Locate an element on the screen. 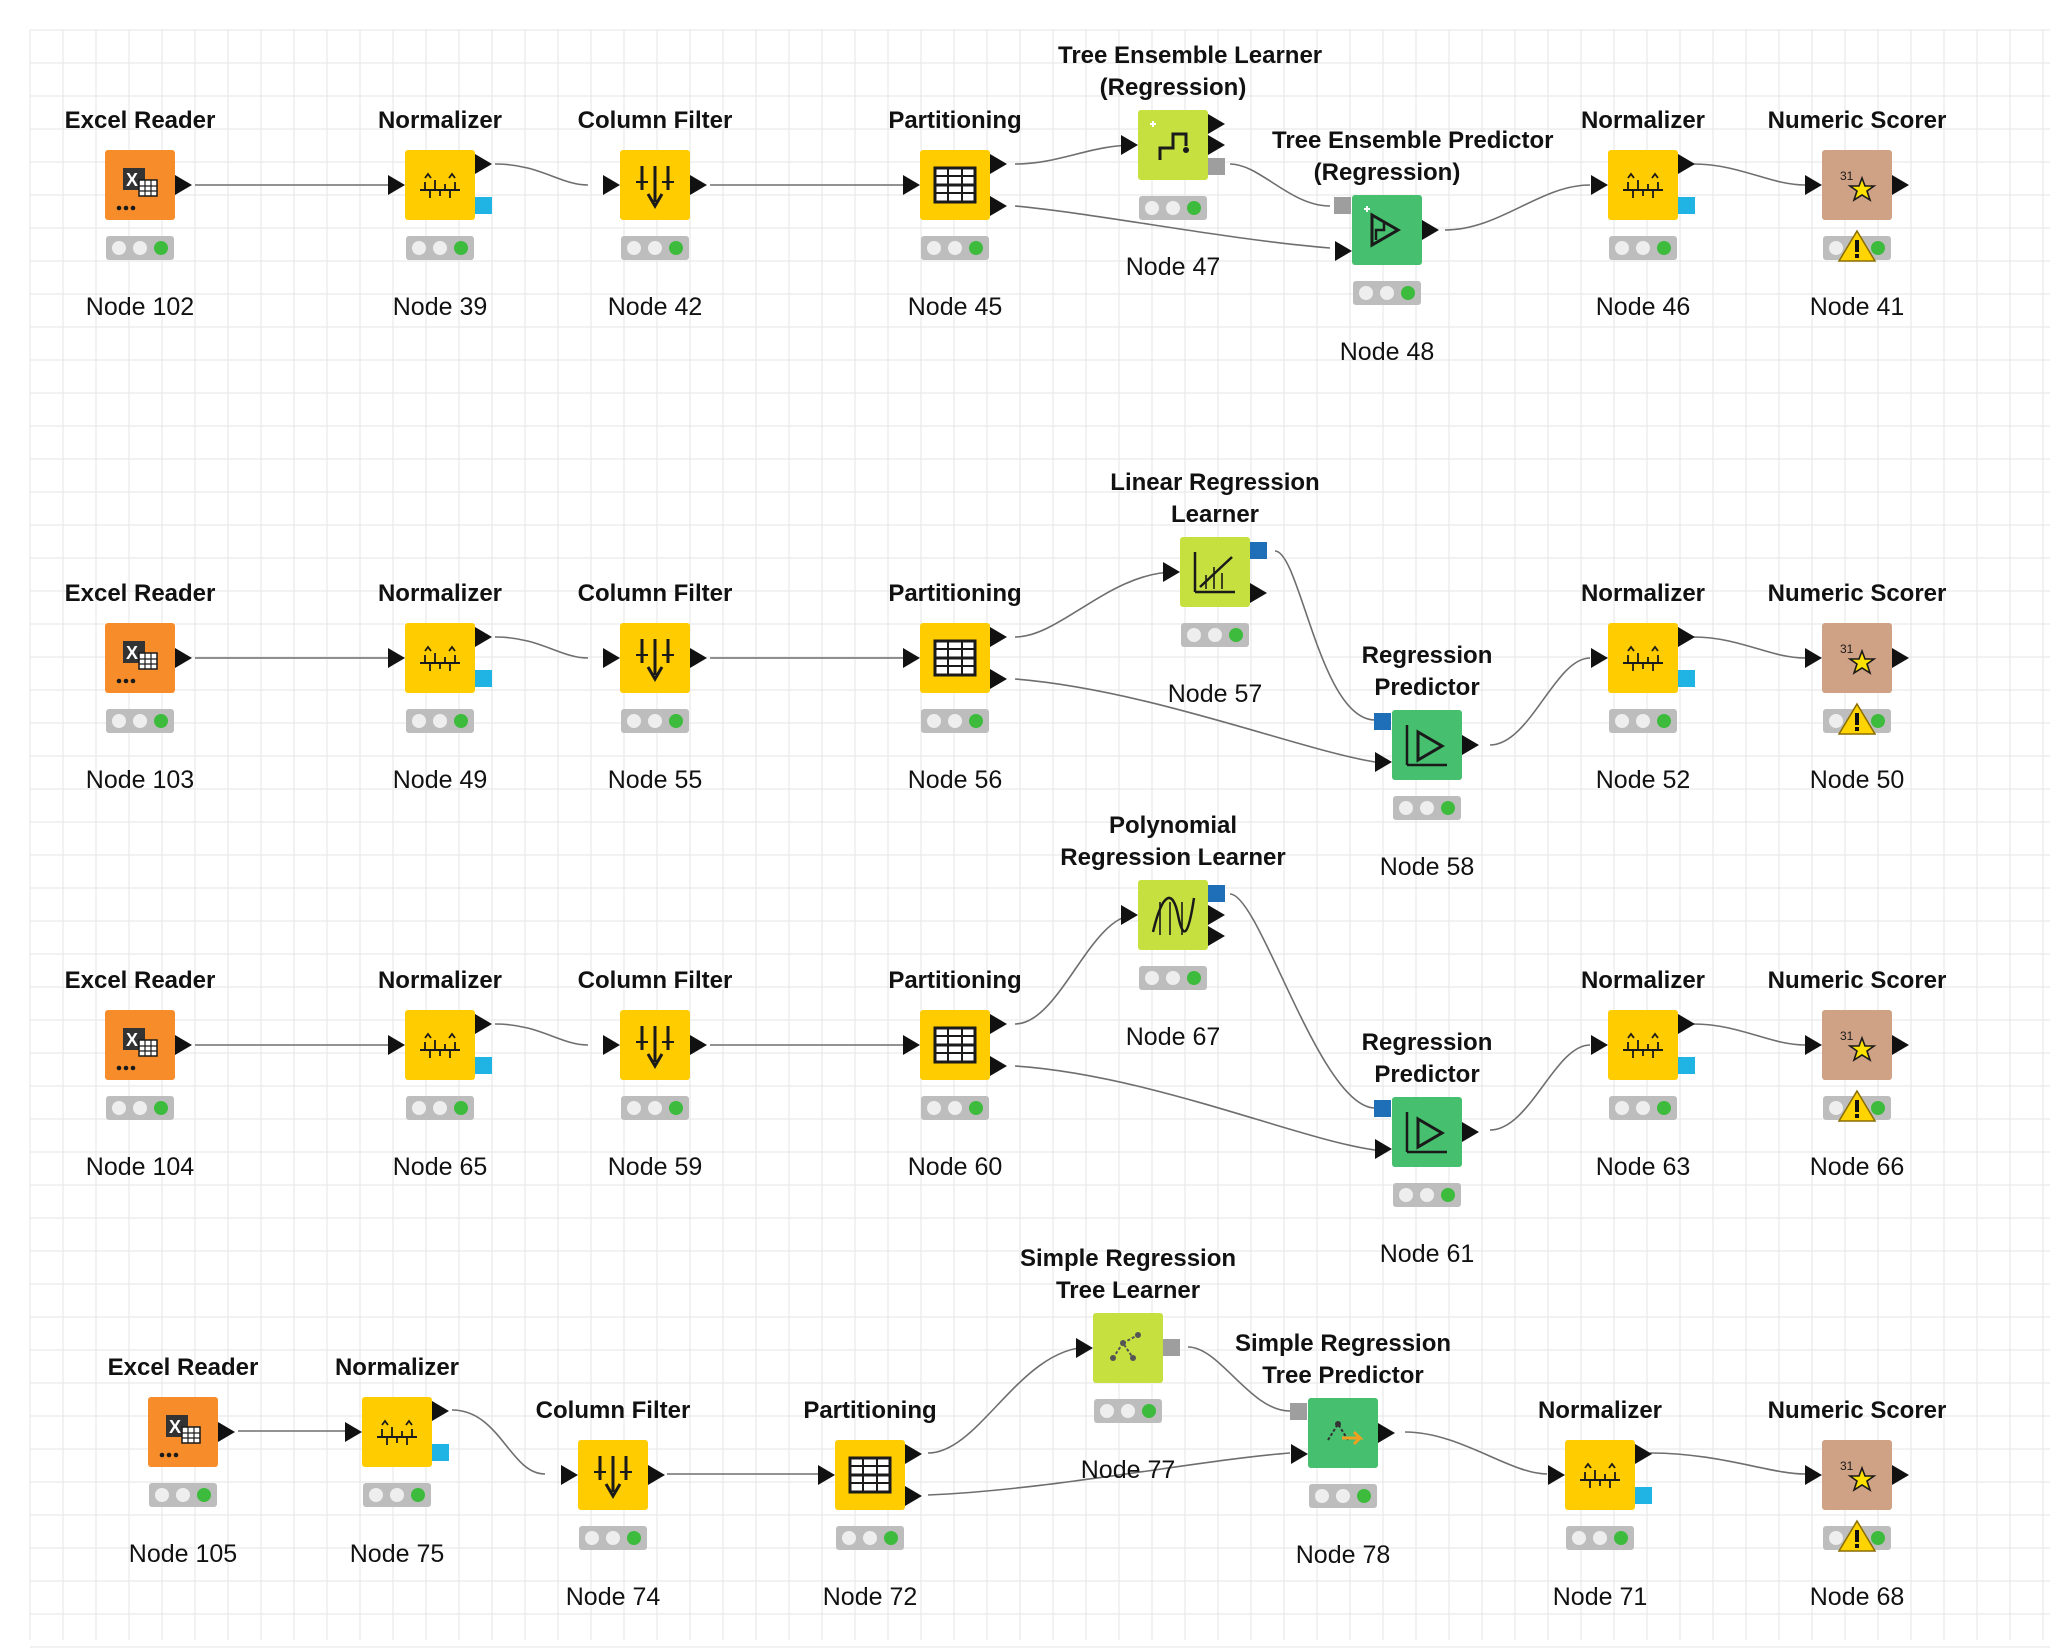 The width and height of the screenshot is (2058, 1652). node-57: Linear Regression Learner Node 57 is located at coordinates (1215, 588).